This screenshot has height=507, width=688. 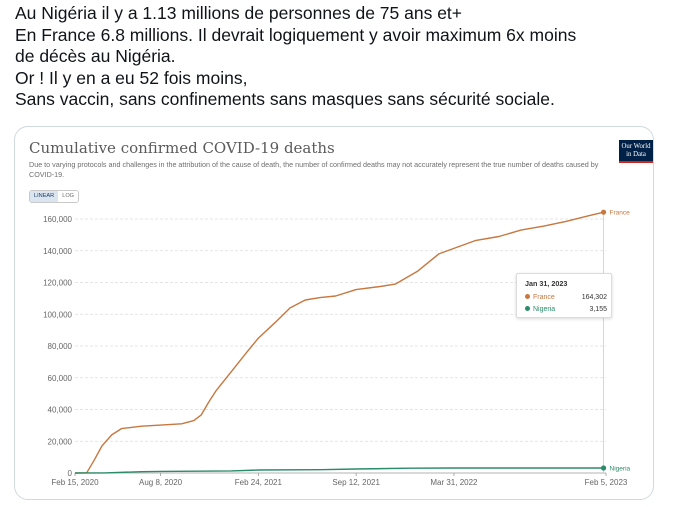 What do you see at coordinates (603, 212) in the screenshot?
I see `series-endpoint-france` at bounding box center [603, 212].